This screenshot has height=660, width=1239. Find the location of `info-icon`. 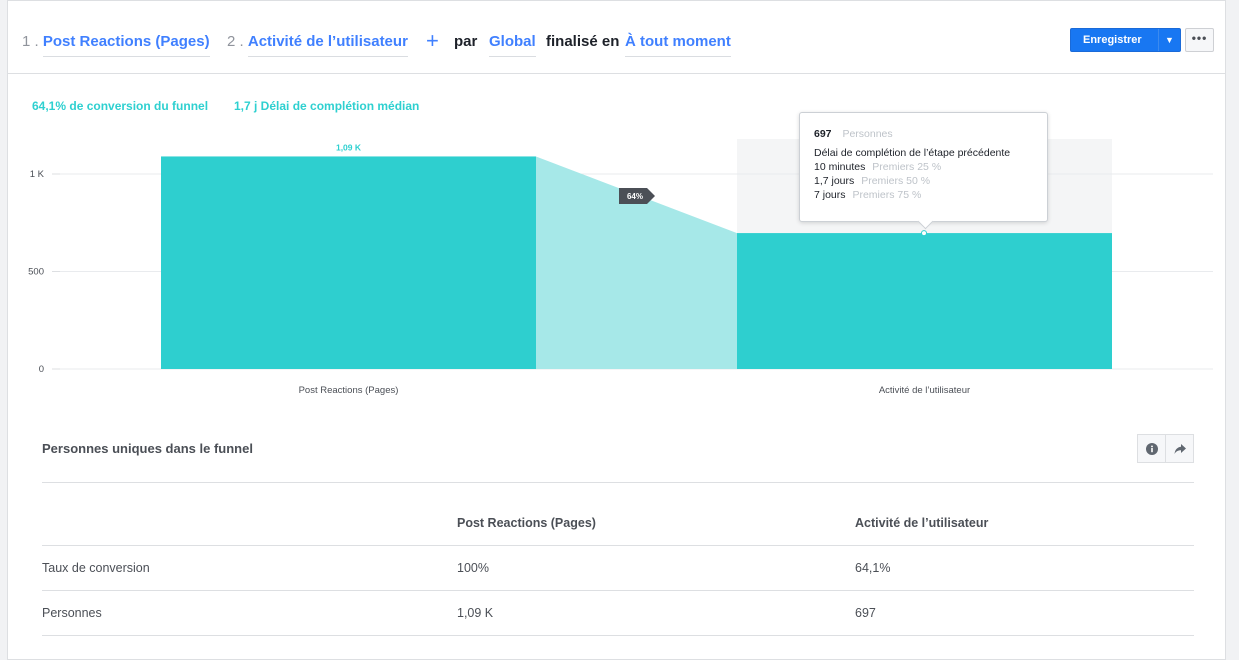

info-icon is located at coordinates (1151, 448).